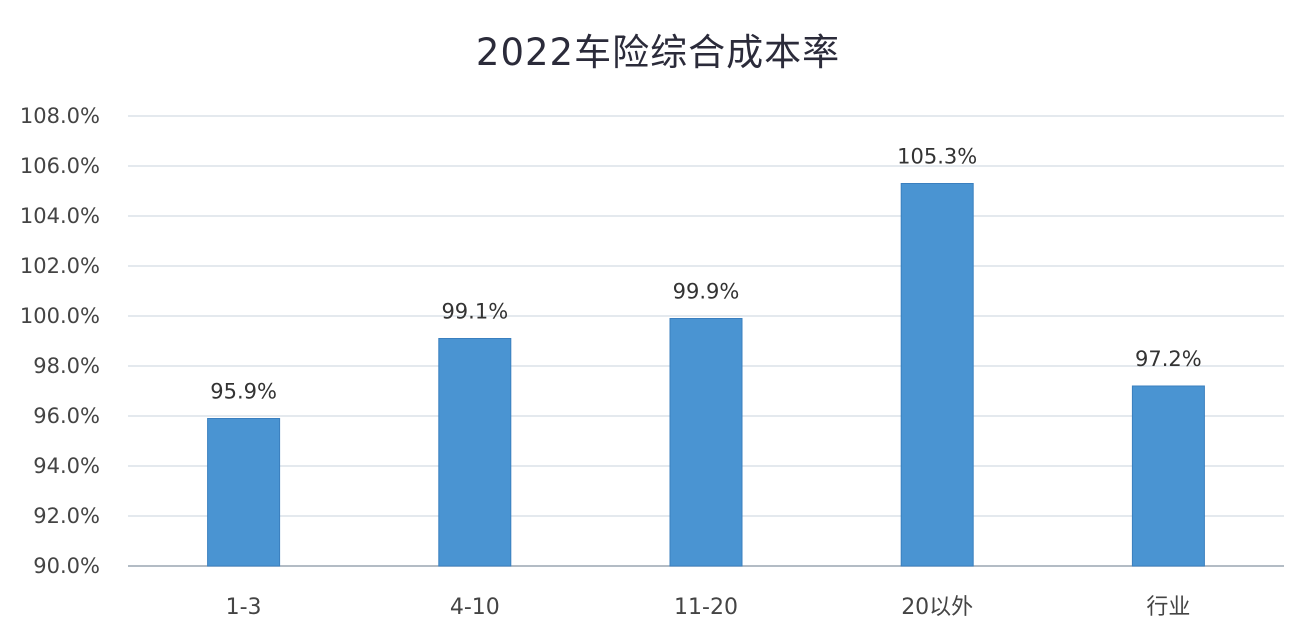 This screenshot has height=636, width=1316. I want to click on y-tick-label: 108.0%, so click(60, 116).